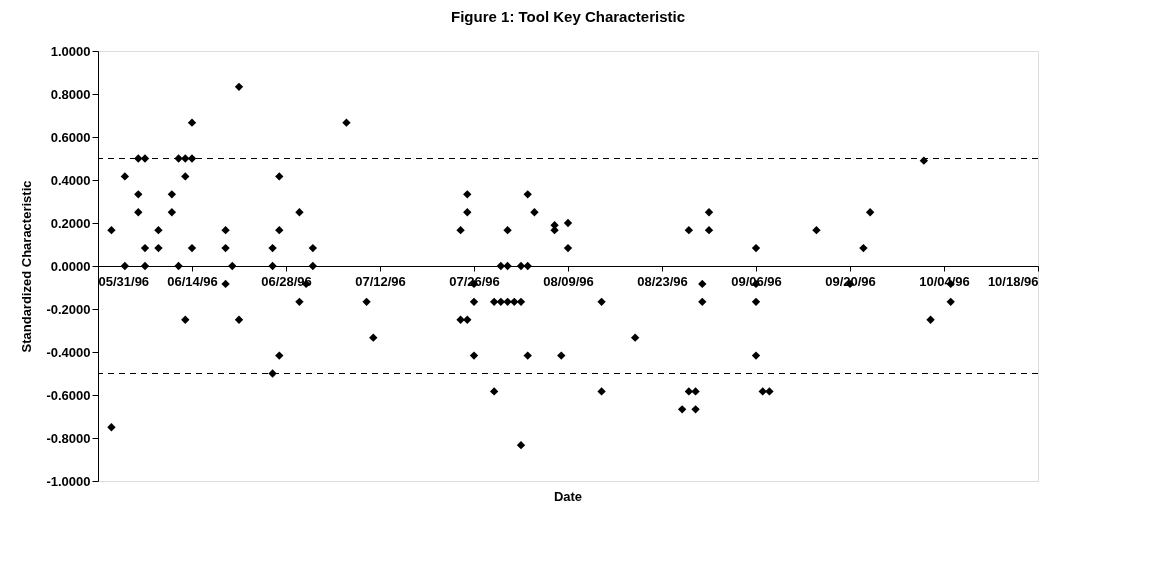 The width and height of the screenshot is (1158, 574). What do you see at coordinates (124, 281) in the screenshot?
I see `x-tick-label: 05/31/96` at bounding box center [124, 281].